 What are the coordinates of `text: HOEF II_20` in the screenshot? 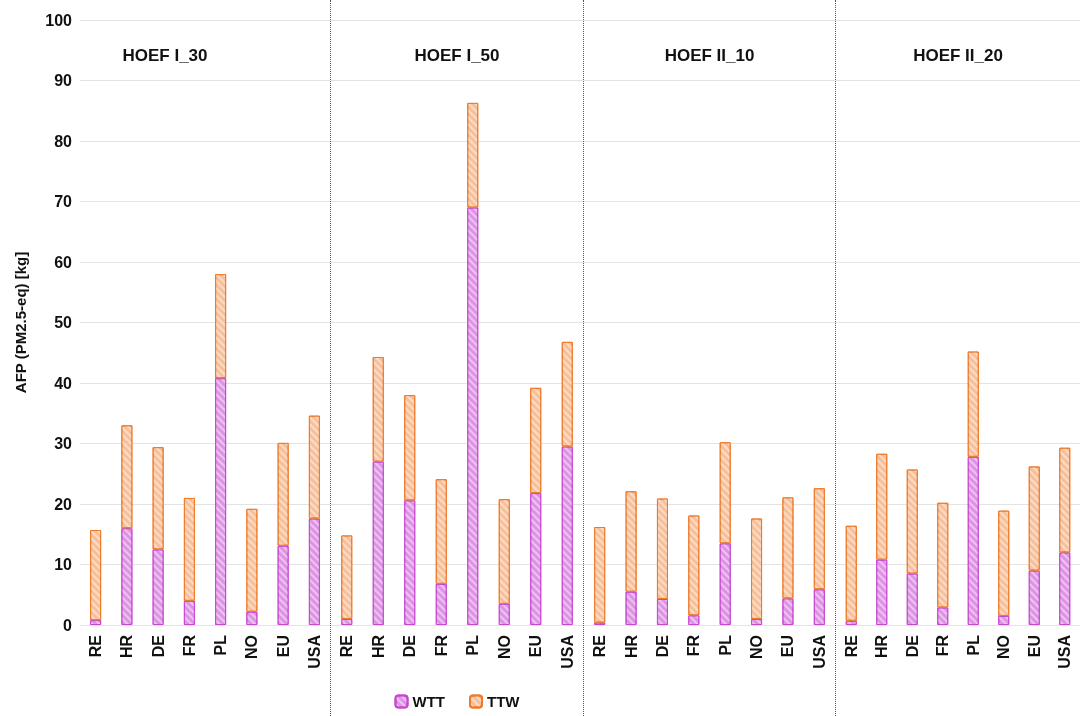 It's located at (958, 55).